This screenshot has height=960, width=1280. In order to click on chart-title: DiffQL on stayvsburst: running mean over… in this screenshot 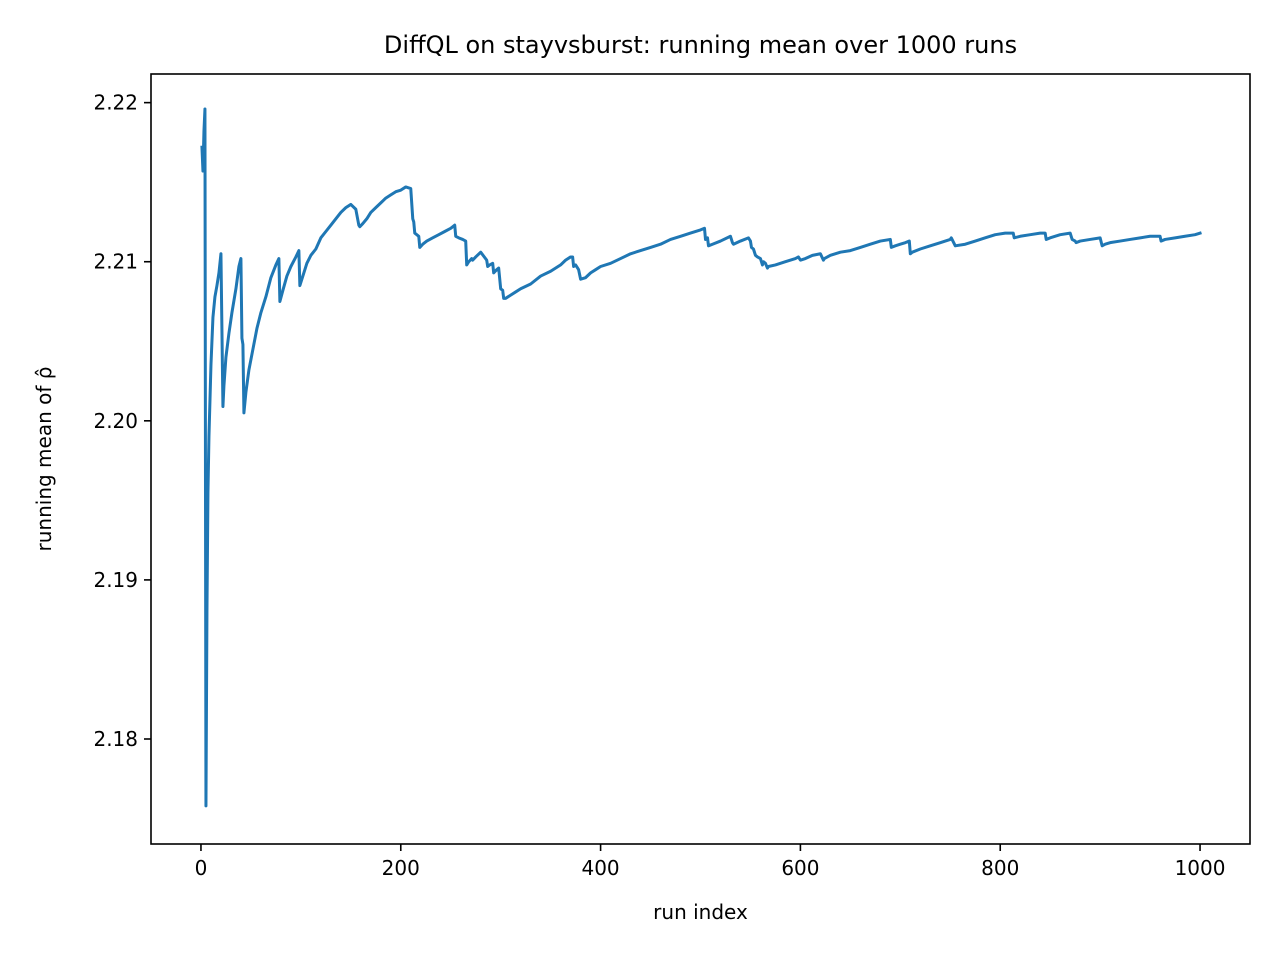, I will do `click(700, 45)`.